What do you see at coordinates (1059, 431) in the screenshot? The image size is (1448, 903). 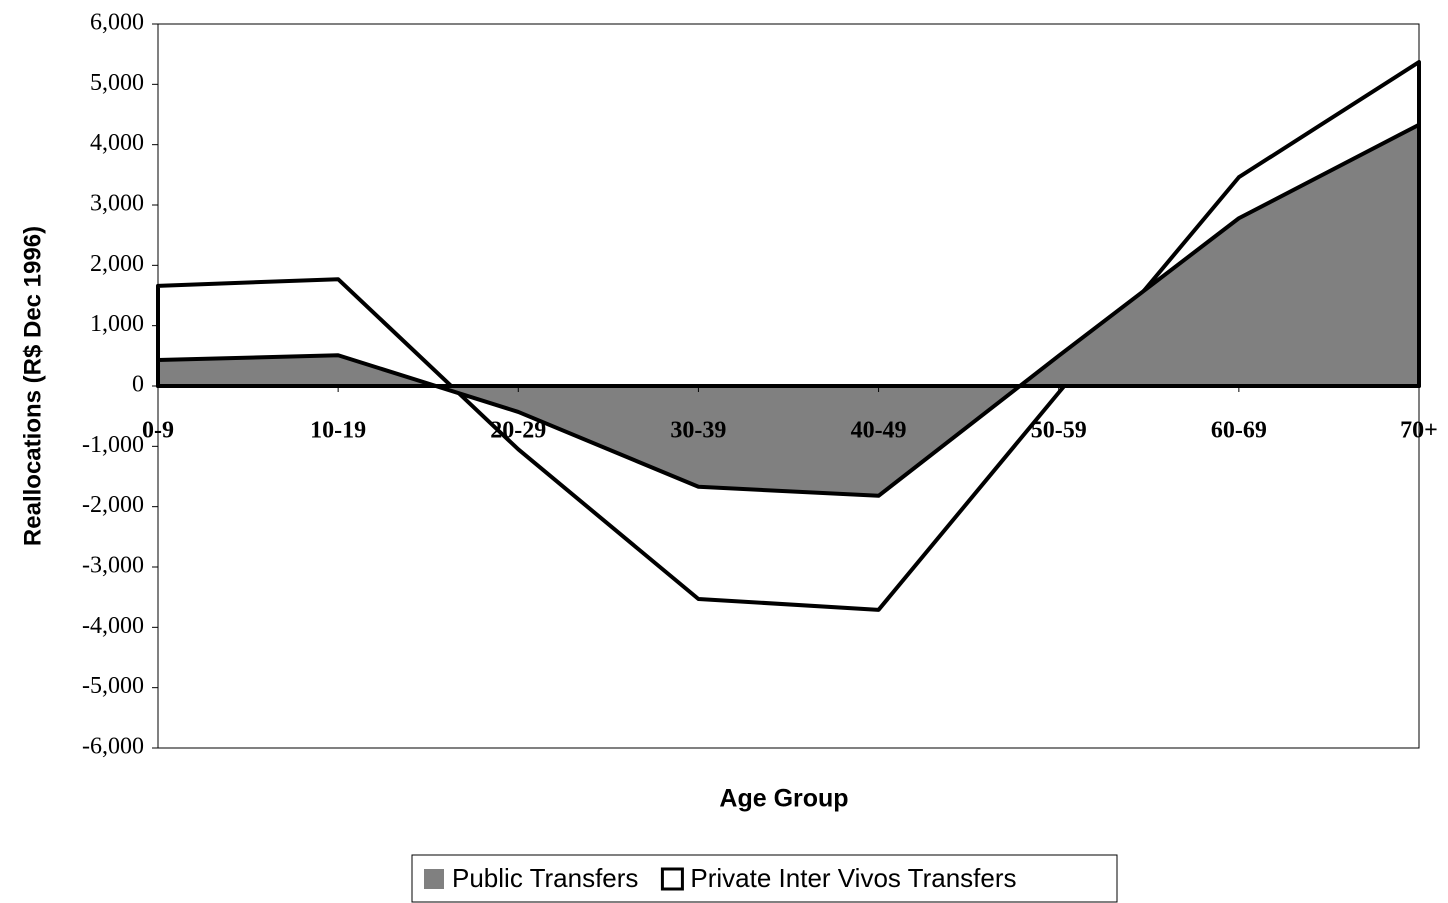 I see `x-tick-label: 50-59` at bounding box center [1059, 431].